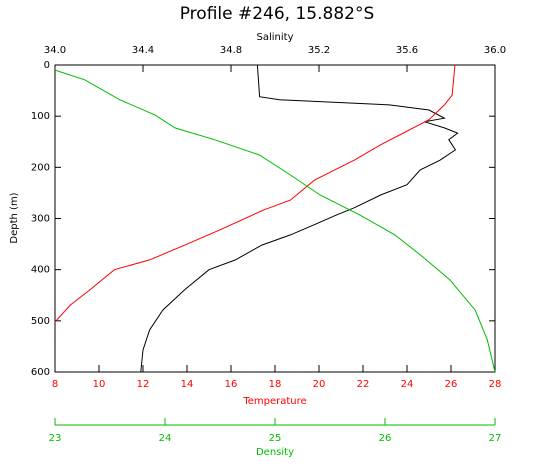 Image resolution: width=540 pixels, height=466 pixels. What do you see at coordinates (143, 384) in the screenshot?
I see `x-tick-label: 12` at bounding box center [143, 384].